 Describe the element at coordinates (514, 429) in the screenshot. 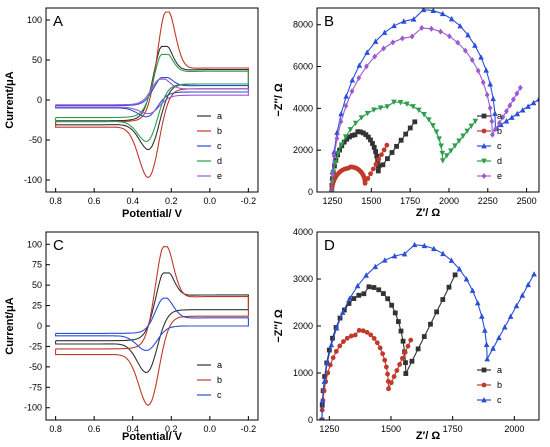

I see `x-tick-label: 2000` at that location.